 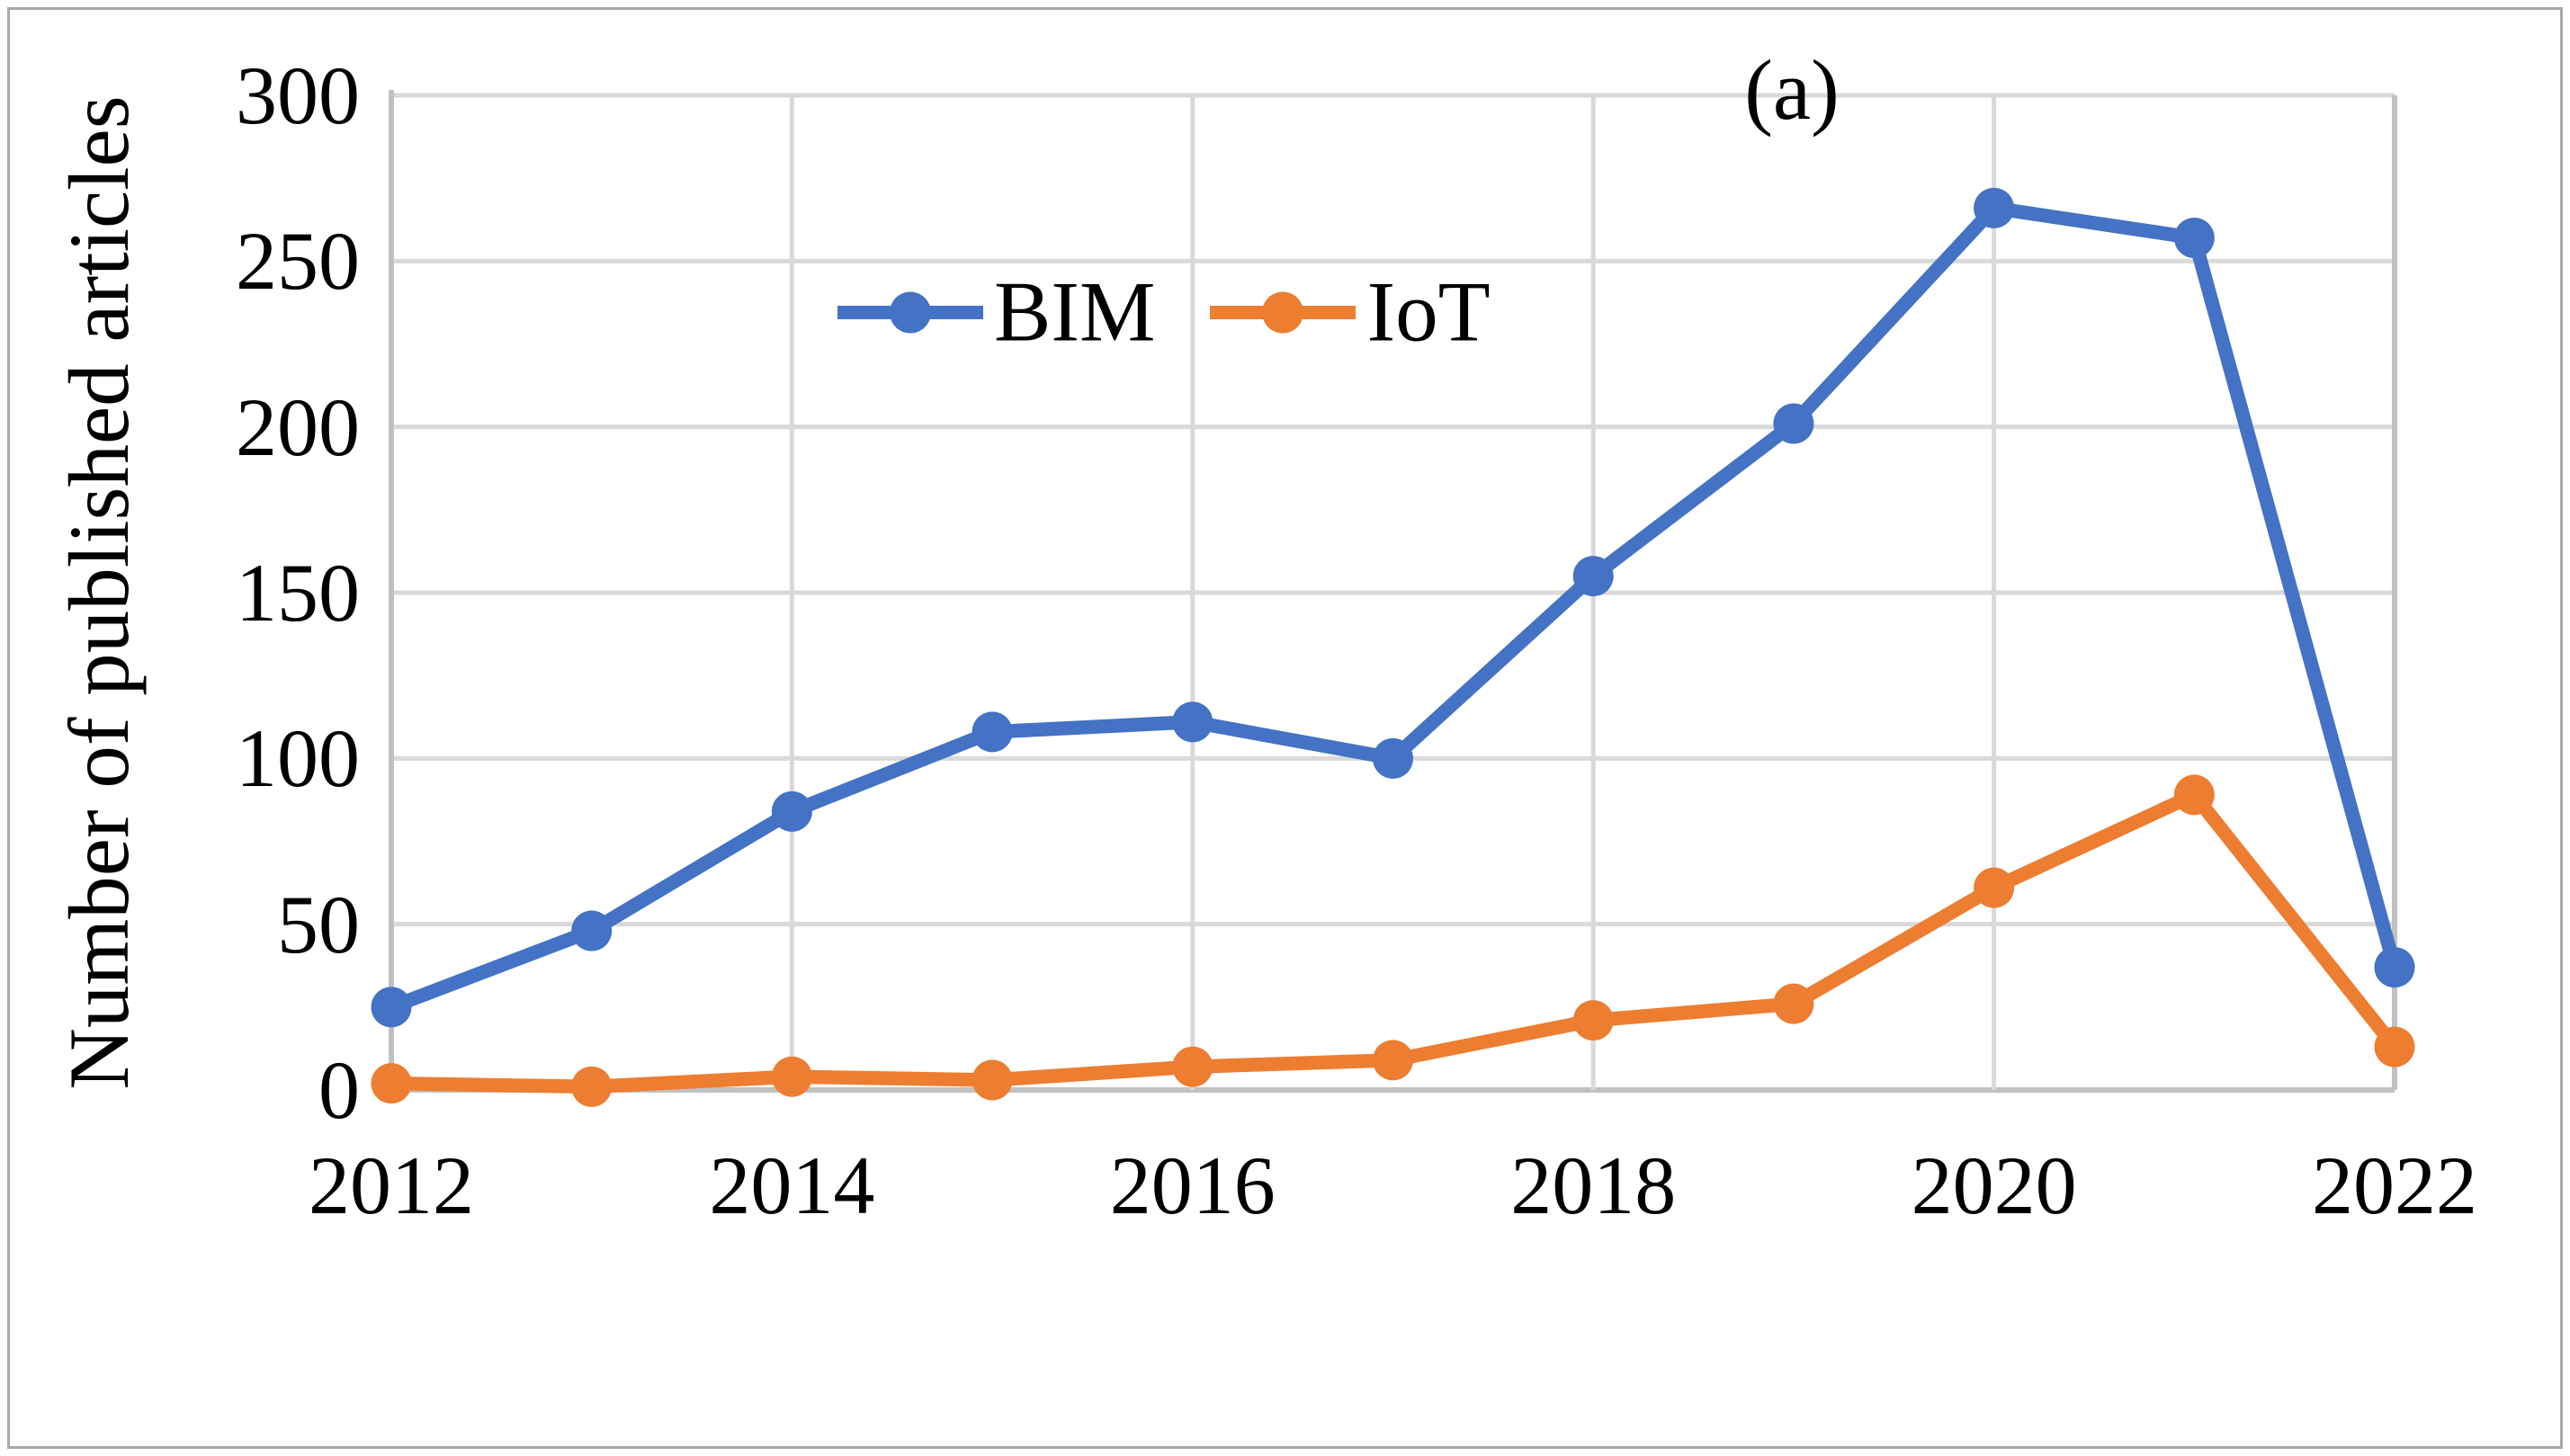 I want to click on bim-data-point-2019, so click(x=1793, y=424).